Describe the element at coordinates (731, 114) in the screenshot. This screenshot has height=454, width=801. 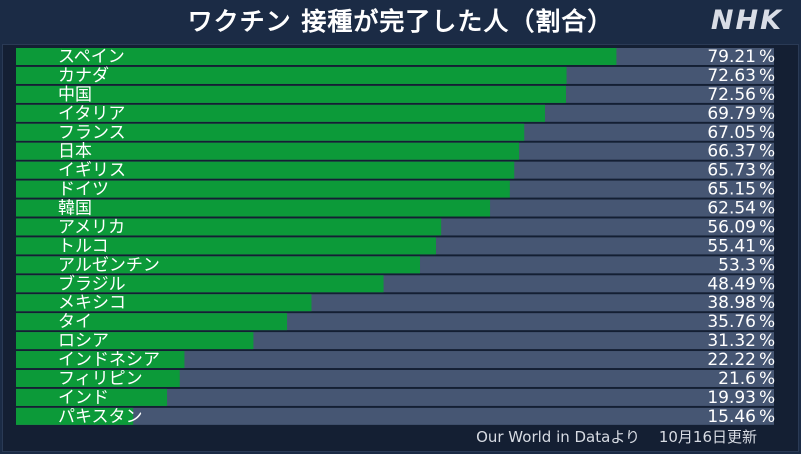
I see `value-label: 69.79` at that location.